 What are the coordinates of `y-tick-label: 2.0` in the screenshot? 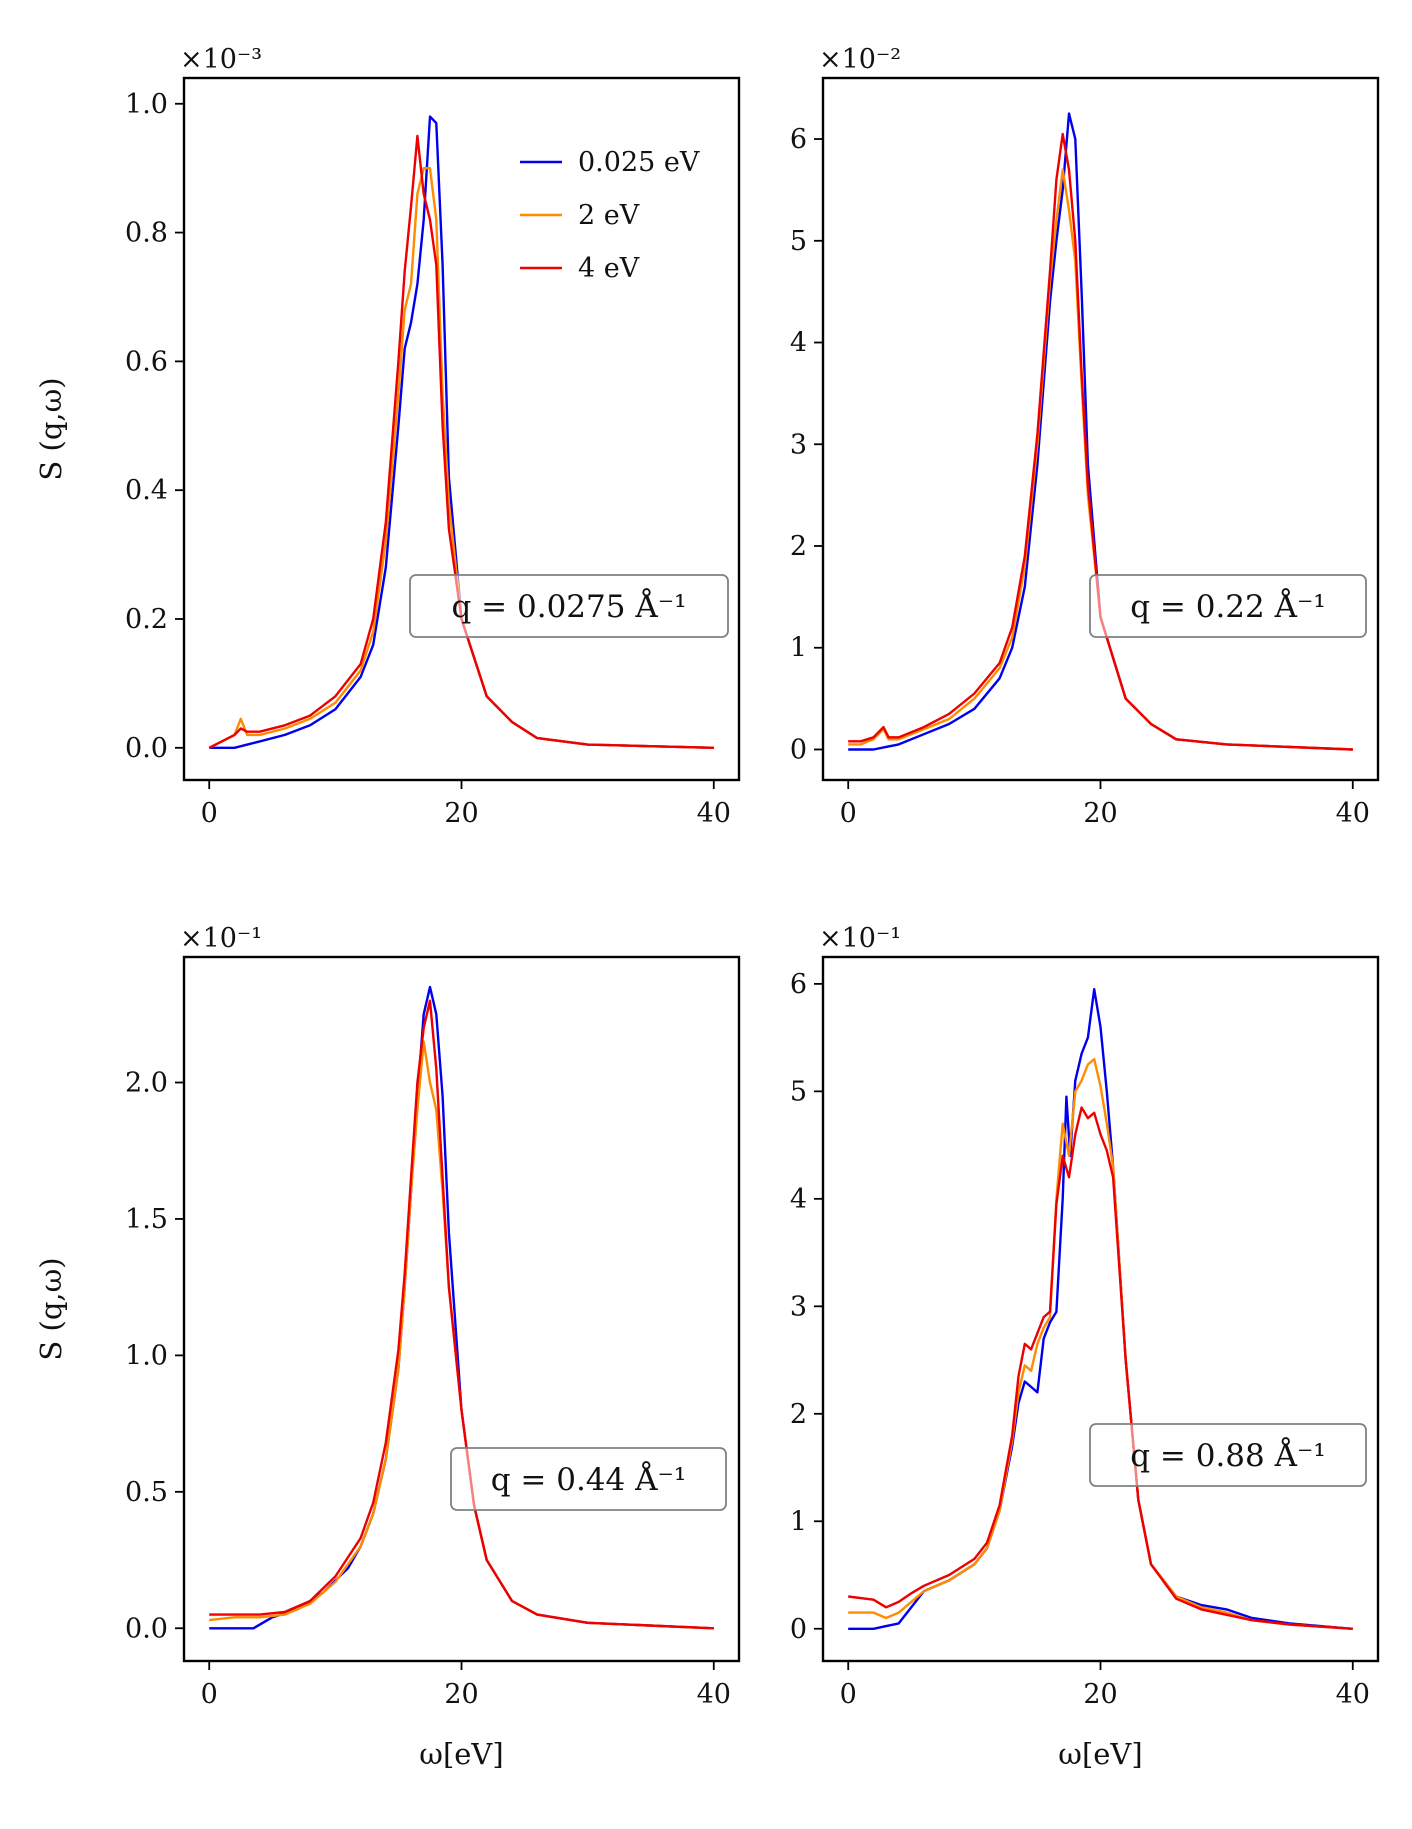 It's located at (146, 1083).